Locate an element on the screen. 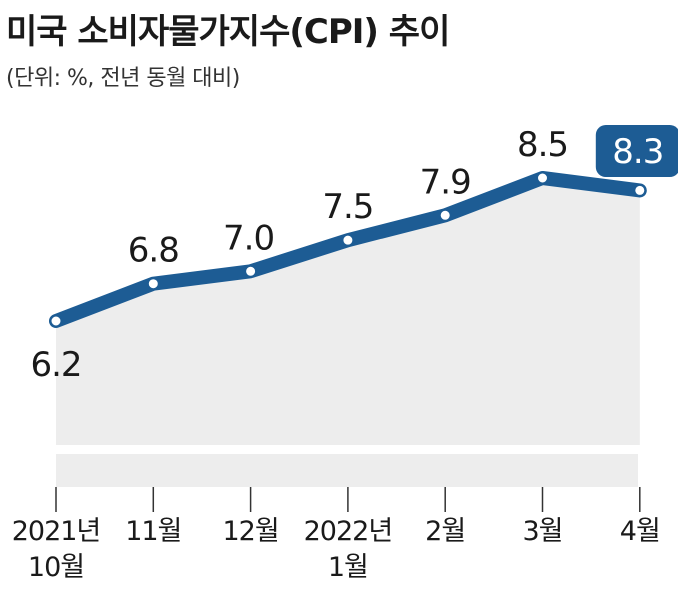 Image resolution: width=678 pixels, height=595 pixels. x-tick-label-1: 2021년 10월 is located at coordinates (56, 549).